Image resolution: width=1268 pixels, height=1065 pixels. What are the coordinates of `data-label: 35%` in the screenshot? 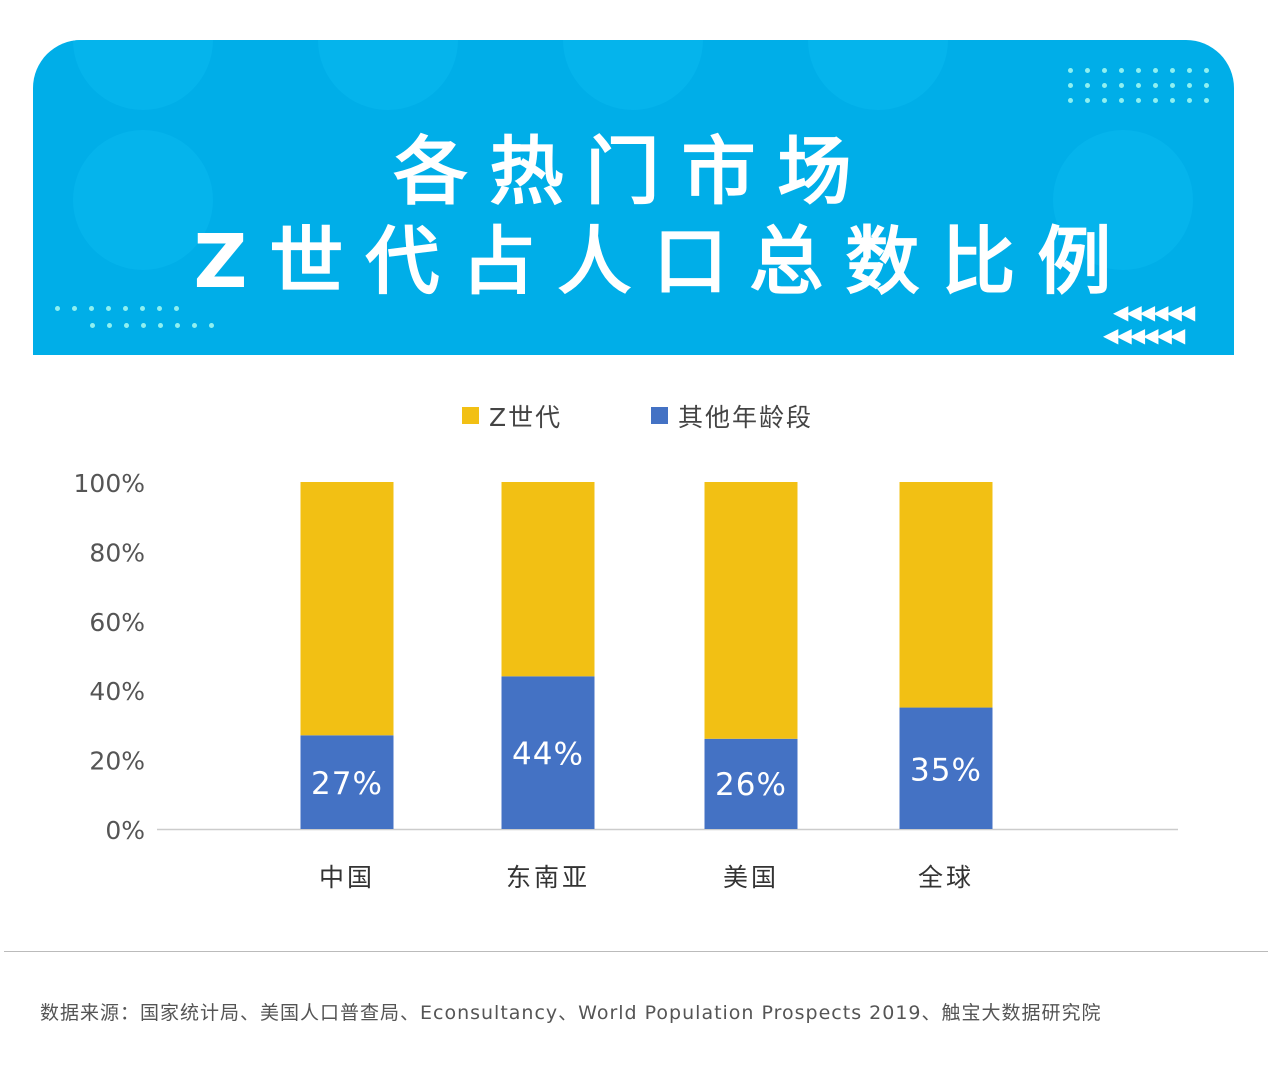 It's located at (946, 770).